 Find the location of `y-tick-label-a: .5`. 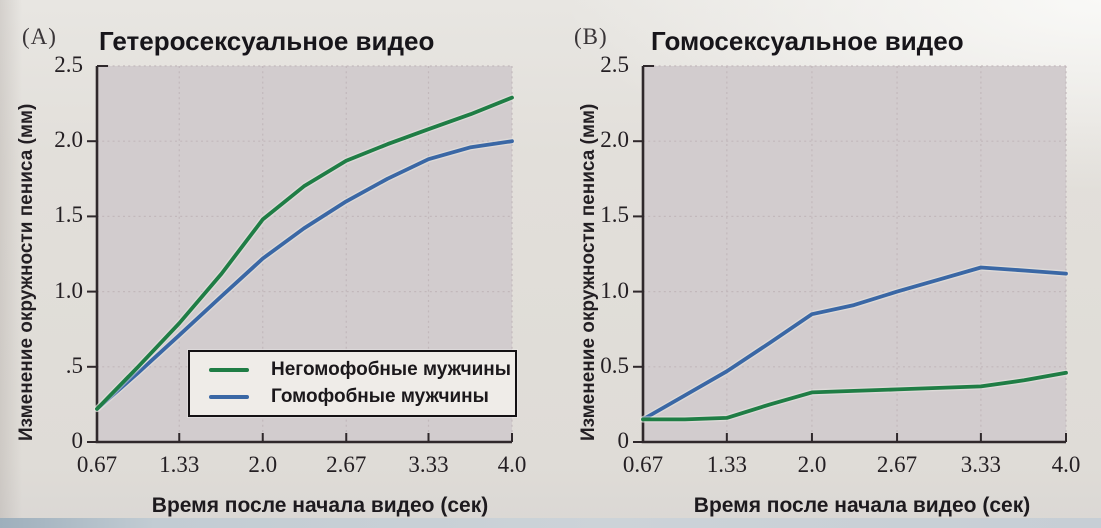

y-tick-label-a: .5 is located at coordinates (74, 365).